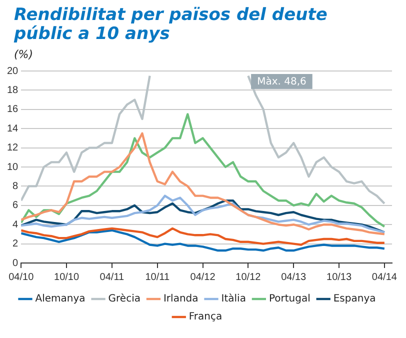 This screenshot has width=406, height=338. What do you see at coordinates (203, 277) in the screenshot?
I see `x-tick-label: 04/12` at bounding box center [203, 277].